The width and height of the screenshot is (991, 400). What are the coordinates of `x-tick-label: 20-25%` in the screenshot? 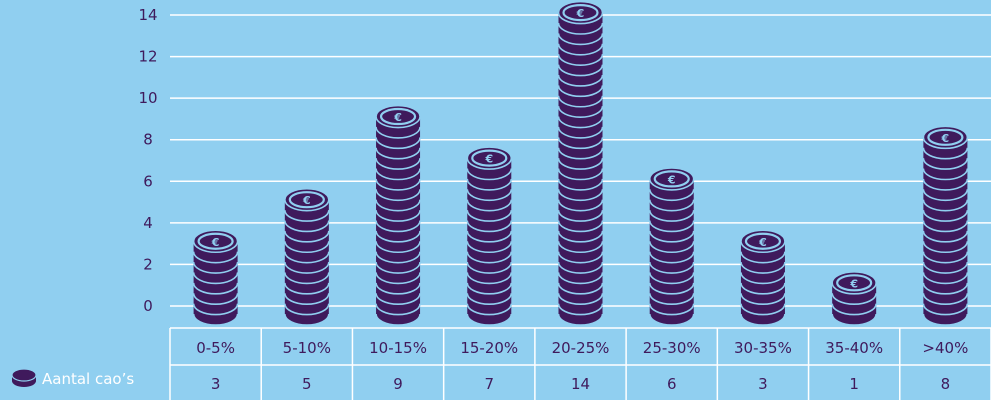 It's located at (581, 348).